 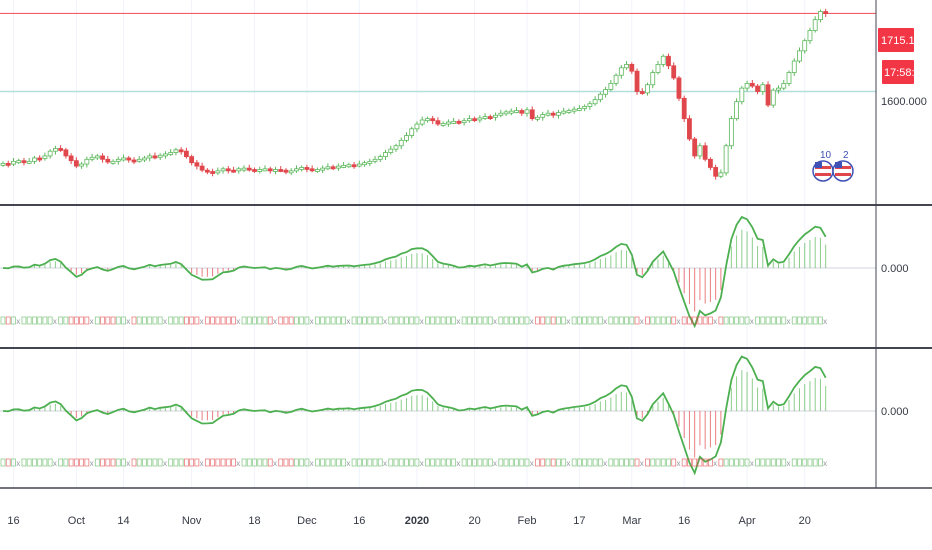 What do you see at coordinates (843, 166) in the screenshot?
I see `earnings-marker: 2` at bounding box center [843, 166].